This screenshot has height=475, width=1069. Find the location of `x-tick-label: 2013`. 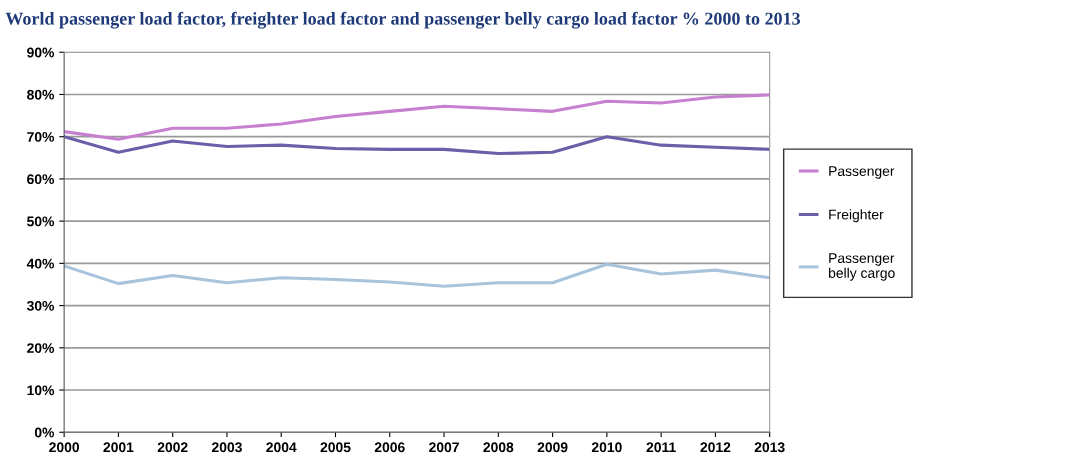

x-tick-label: 2013 is located at coordinates (769, 447).